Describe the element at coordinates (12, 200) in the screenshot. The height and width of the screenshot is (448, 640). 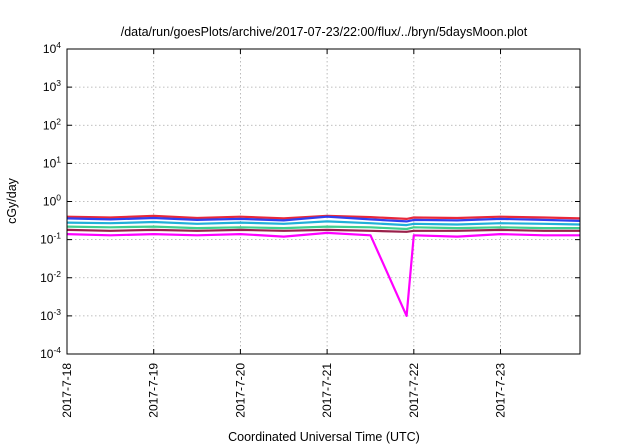
I see `y-axis-label: cGy/day` at that location.